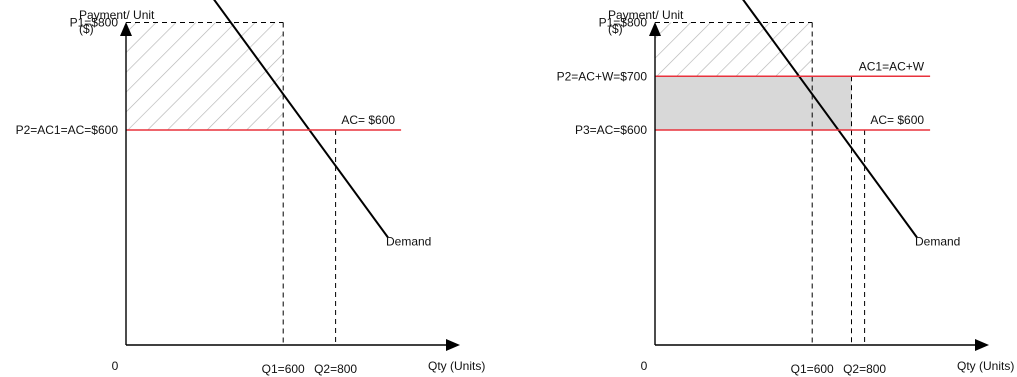 This screenshot has width=1017, height=377. I want to click on series-label-cost: AC1=AC+W, so click(892, 66).